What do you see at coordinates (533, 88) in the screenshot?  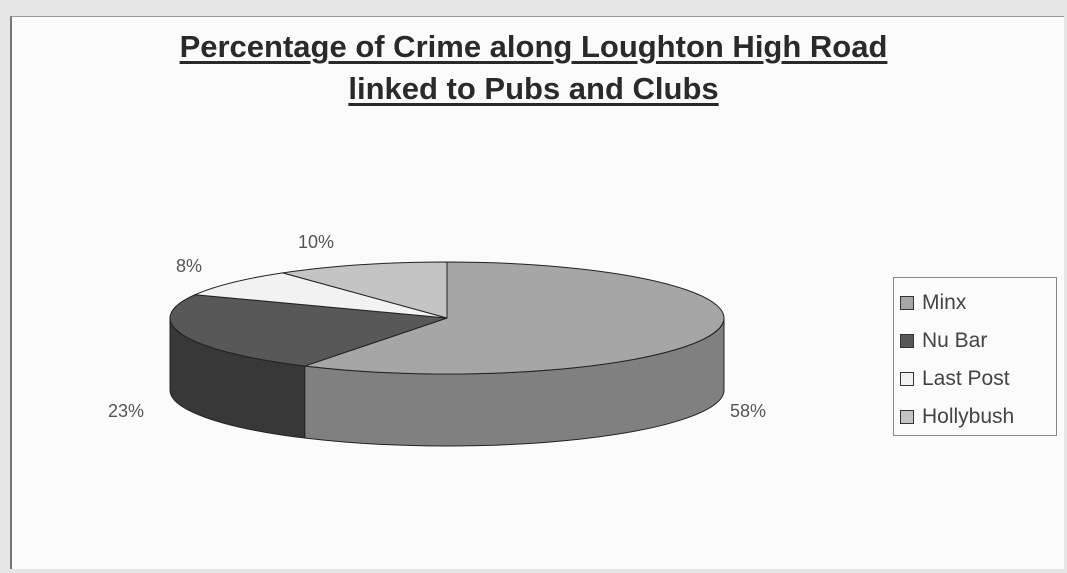 I see `chart-title-line2: linked to Pubs and Clubs` at bounding box center [533, 88].